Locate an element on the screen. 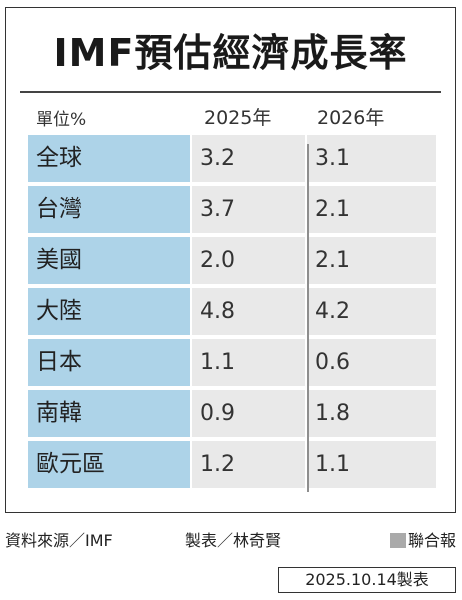  table-header-row: 單位% 2025年 2026年 is located at coordinates (232, 116).